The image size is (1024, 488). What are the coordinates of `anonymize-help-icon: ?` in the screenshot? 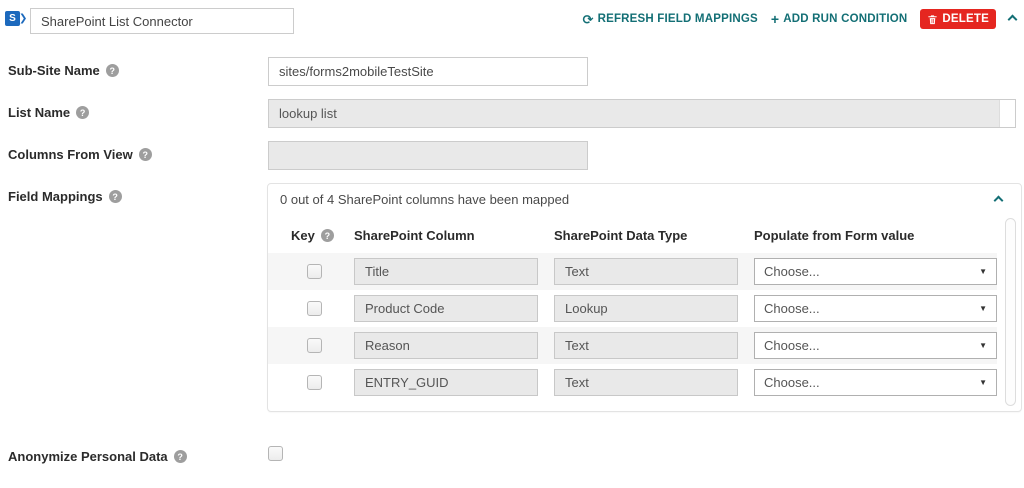 It's located at (180, 456).